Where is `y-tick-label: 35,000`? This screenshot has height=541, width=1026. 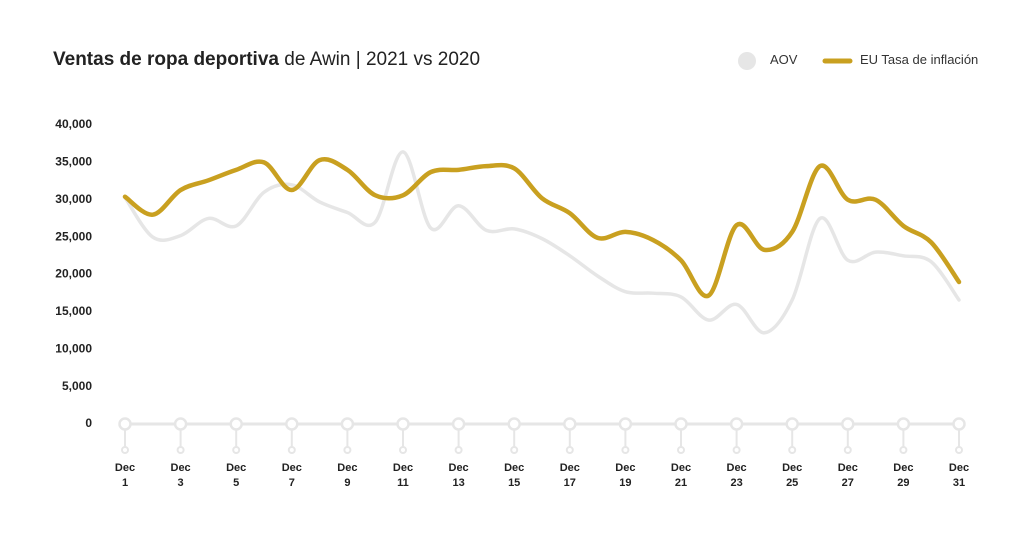 y-tick-label: 35,000 is located at coordinates (73, 162).